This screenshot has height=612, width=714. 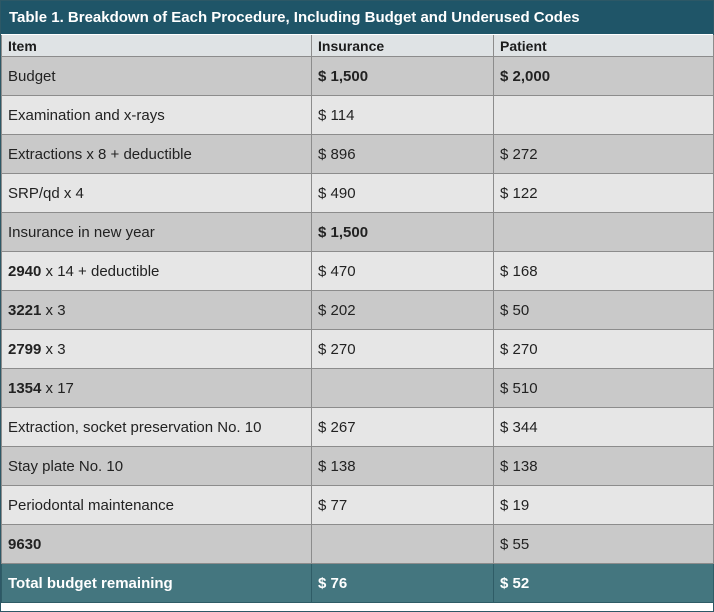 What do you see at coordinates (604, 349) in the screenshot?
I see `patient-cell: $ 270` at bounding box center [604, 349].